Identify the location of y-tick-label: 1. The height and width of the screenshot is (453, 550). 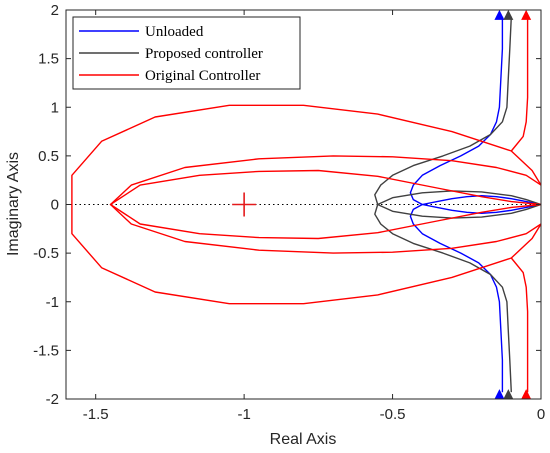
(55, 107).